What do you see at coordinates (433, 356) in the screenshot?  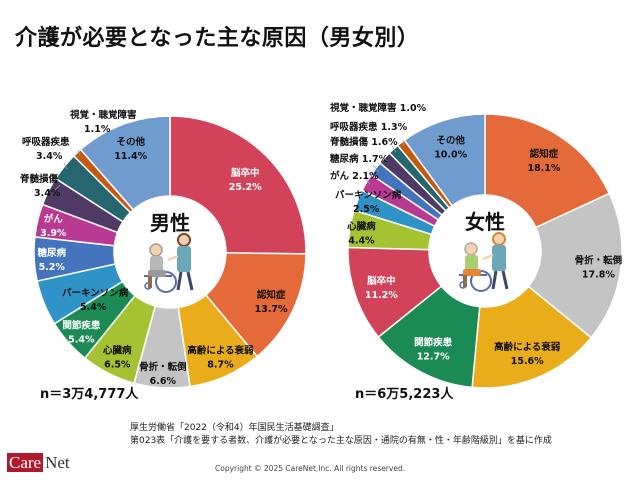 I see `female-label-value-3: 12.7%` at bounding box center [433, 356].